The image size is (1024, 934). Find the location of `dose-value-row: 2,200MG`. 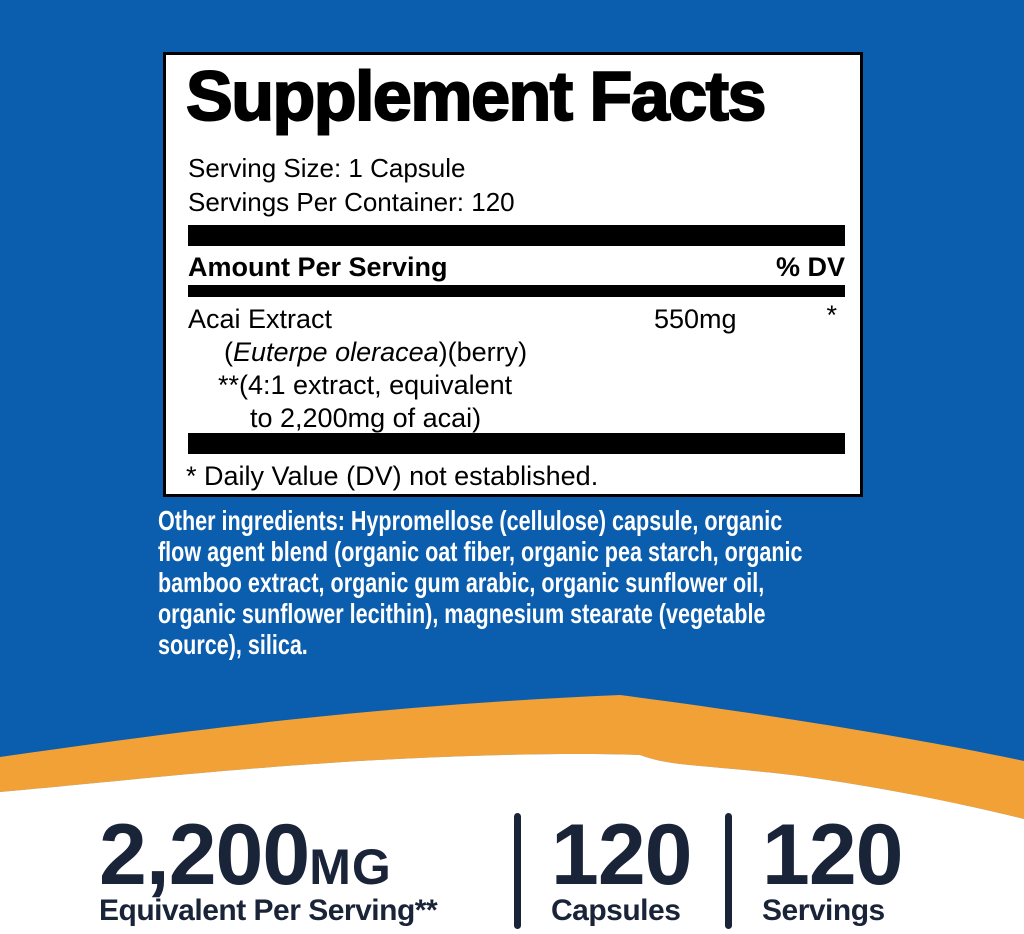

dose-value-row: 2,200MG is located at coordinates (268, 855).